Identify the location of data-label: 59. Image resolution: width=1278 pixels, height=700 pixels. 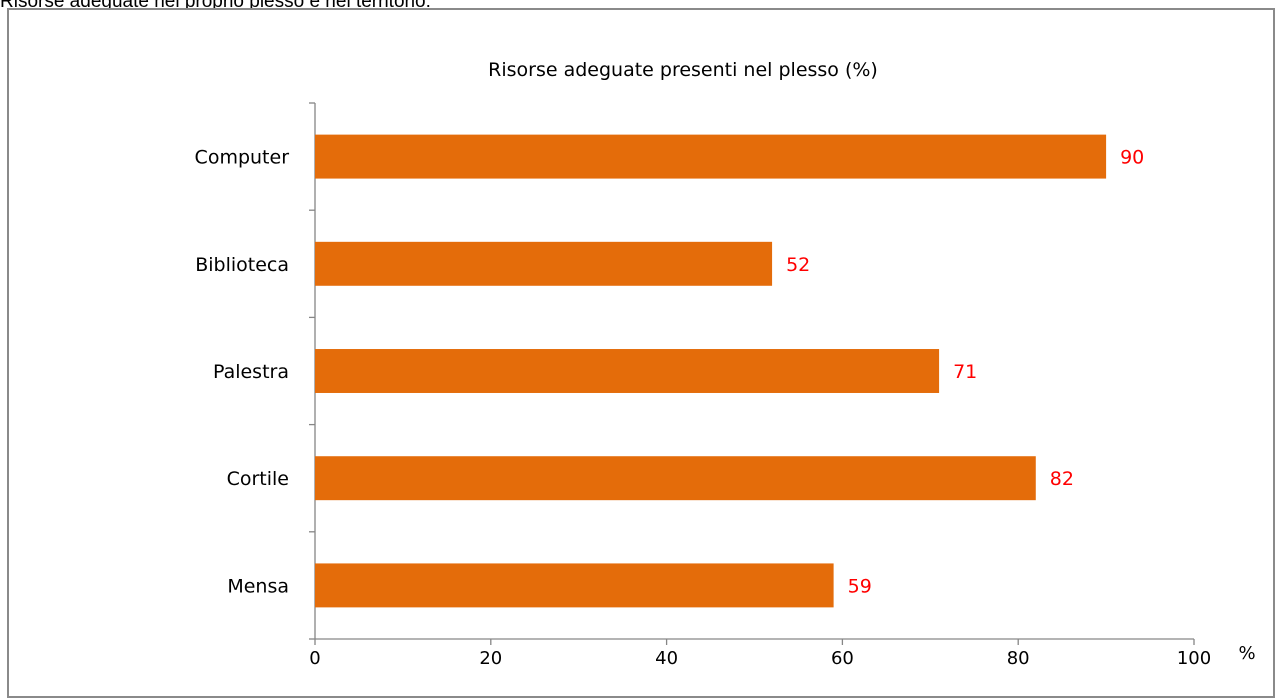
(860, 586).